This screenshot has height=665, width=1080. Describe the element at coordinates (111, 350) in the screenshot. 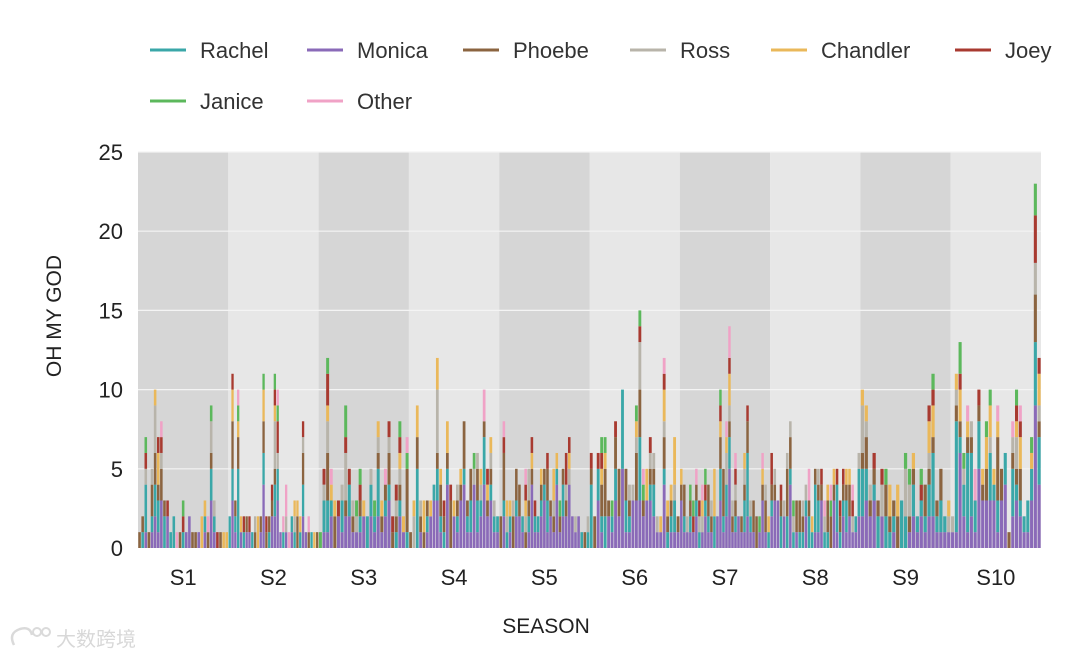

I see `y-axis-ticks: 0 5 10 15 20 25` at that location.